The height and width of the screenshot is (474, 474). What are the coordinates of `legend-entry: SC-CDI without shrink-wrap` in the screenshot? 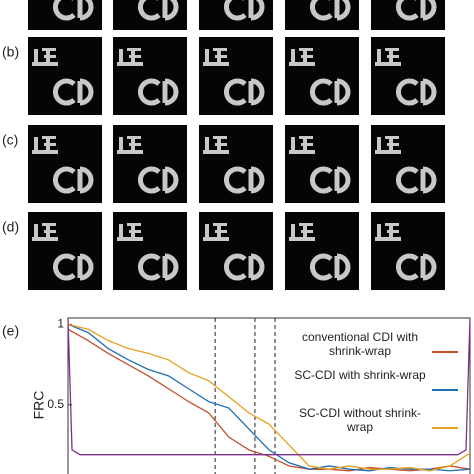 It's located at (360, 420).